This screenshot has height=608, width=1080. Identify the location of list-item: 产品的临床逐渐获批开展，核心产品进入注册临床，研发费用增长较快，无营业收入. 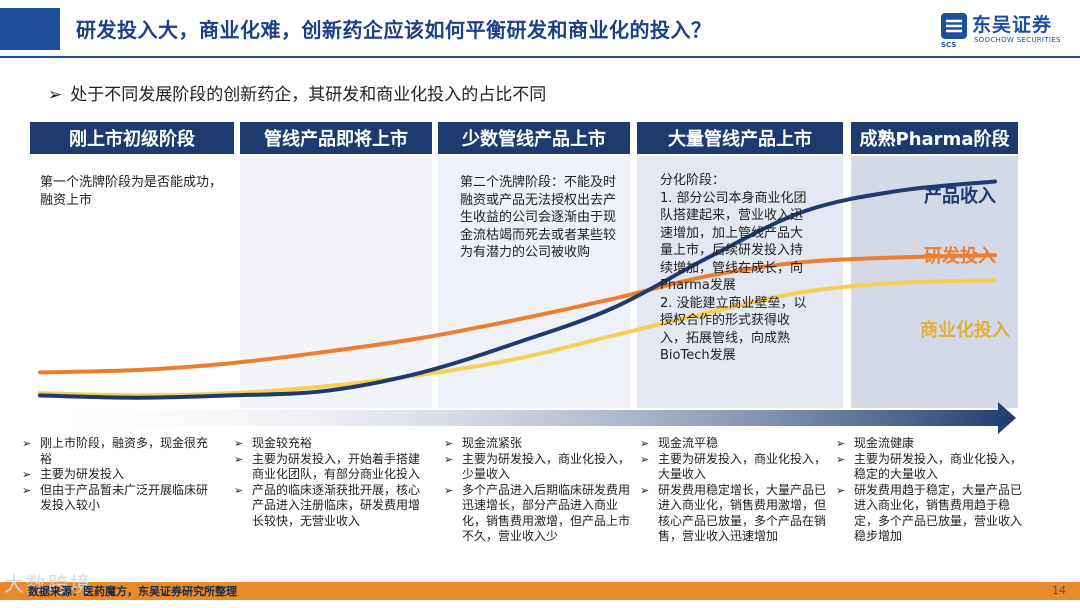
(329, 506).